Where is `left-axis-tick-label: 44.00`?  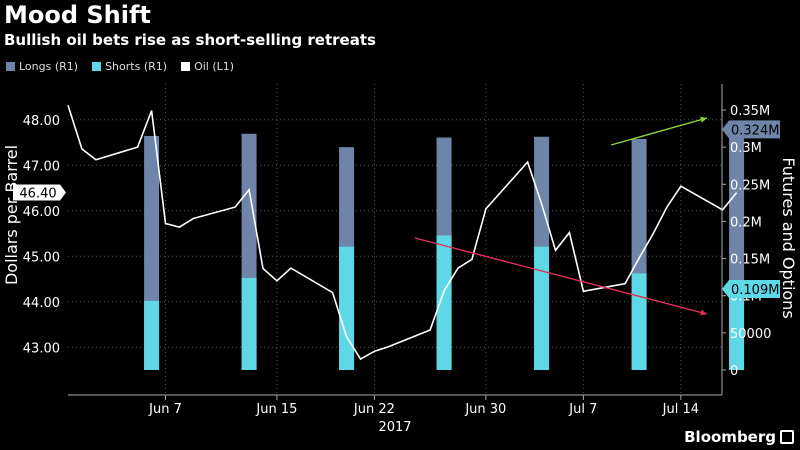
left-axis-tick-label: 44.00 is located at coordinates (41, 303).